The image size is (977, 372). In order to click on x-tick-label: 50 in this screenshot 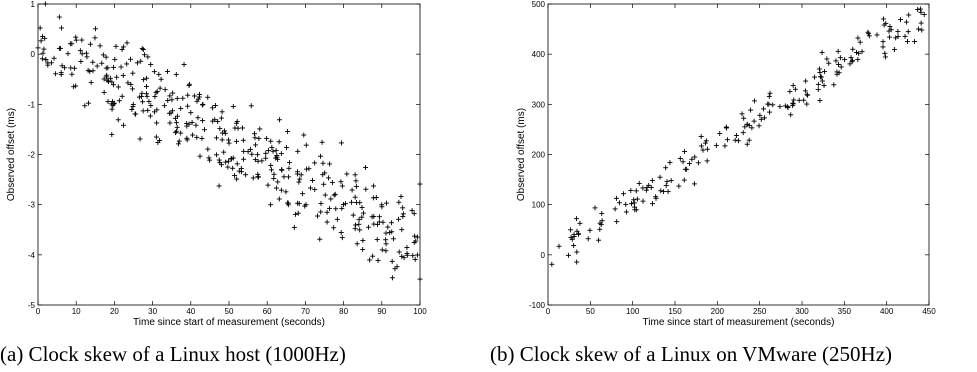, I will do `click(590, 311)`.